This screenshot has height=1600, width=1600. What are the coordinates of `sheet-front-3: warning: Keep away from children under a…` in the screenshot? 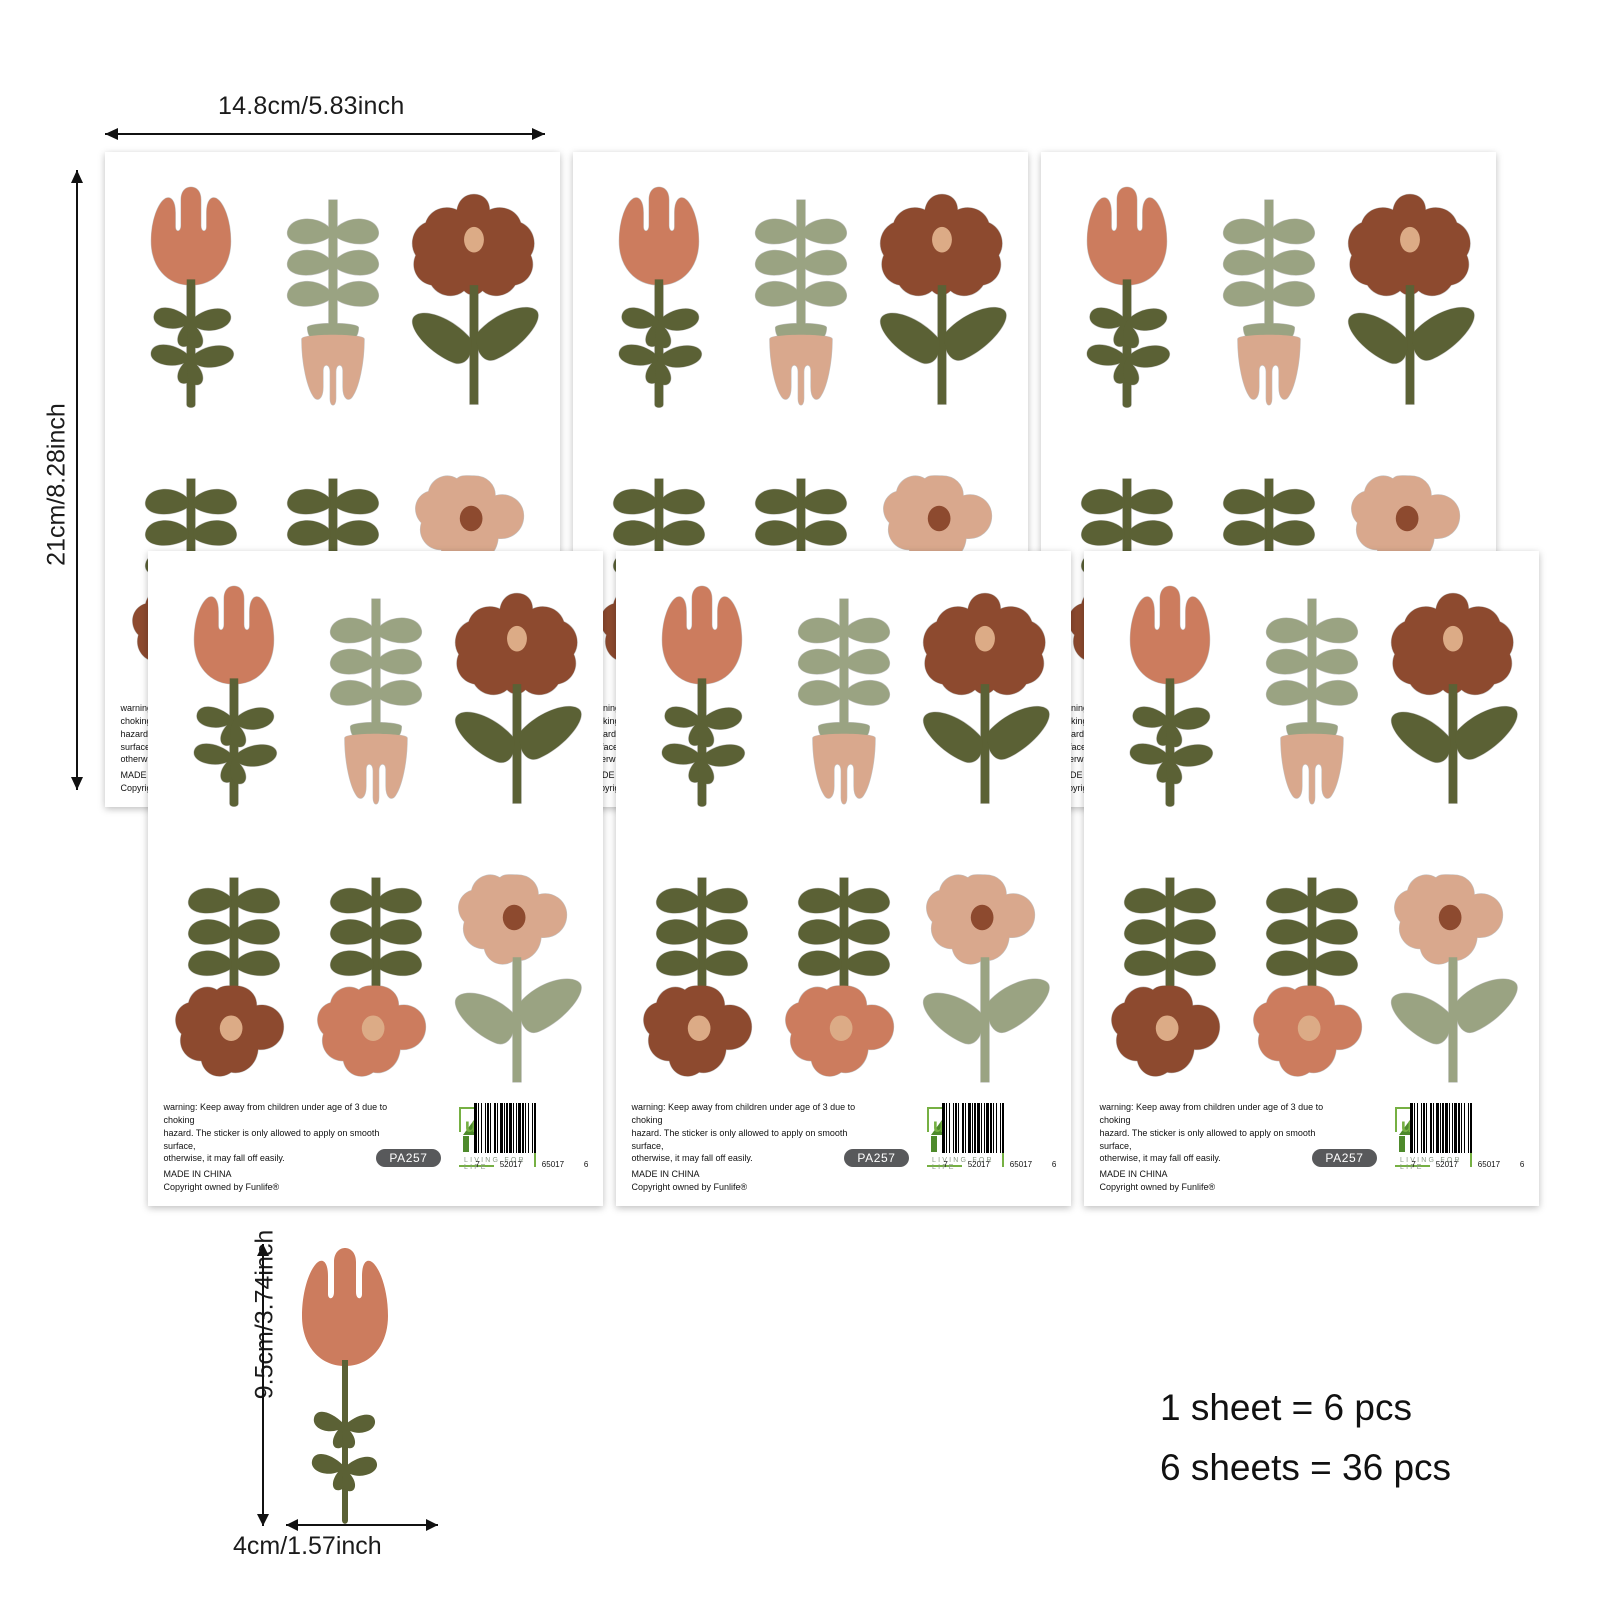 It's located at (1311, 878).